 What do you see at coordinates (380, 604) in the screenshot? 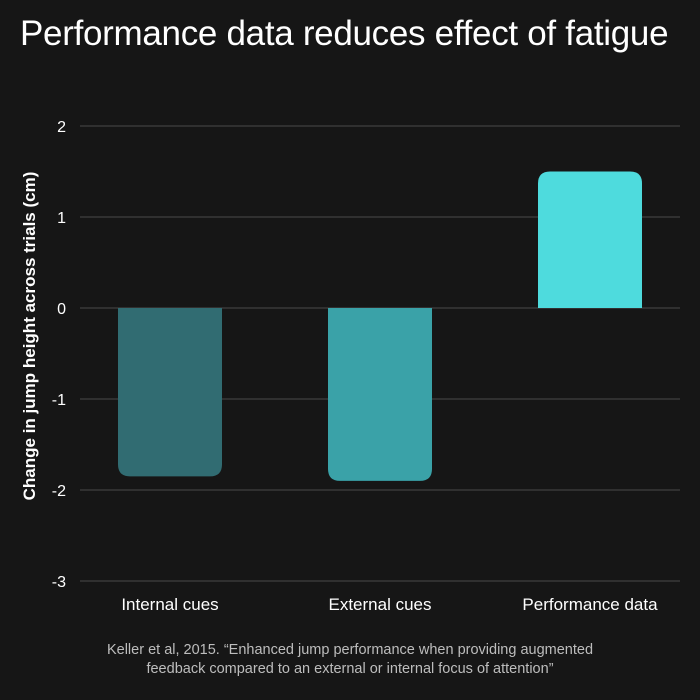
I see `x-category-label: External cues` at bounding box center [380, 604].